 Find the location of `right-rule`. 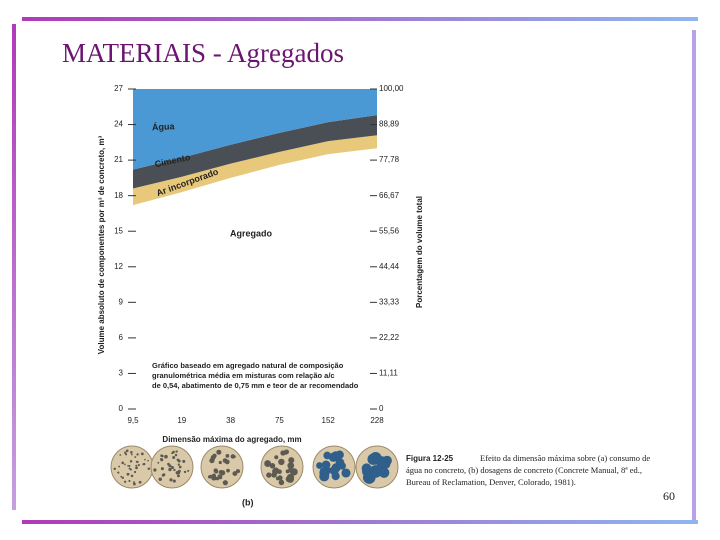

right-rule is located at coordinates (694, 275).